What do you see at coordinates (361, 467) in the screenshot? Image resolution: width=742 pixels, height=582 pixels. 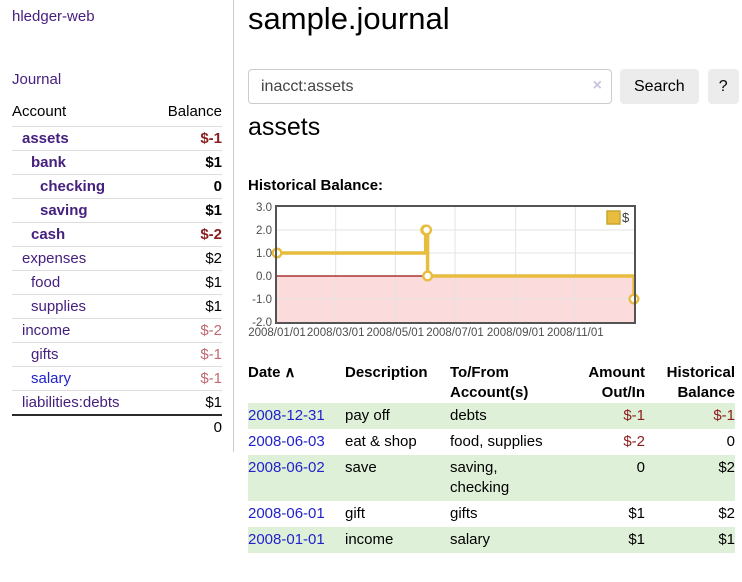 I see `transaction-description: save` at bounding box center [361, 467].